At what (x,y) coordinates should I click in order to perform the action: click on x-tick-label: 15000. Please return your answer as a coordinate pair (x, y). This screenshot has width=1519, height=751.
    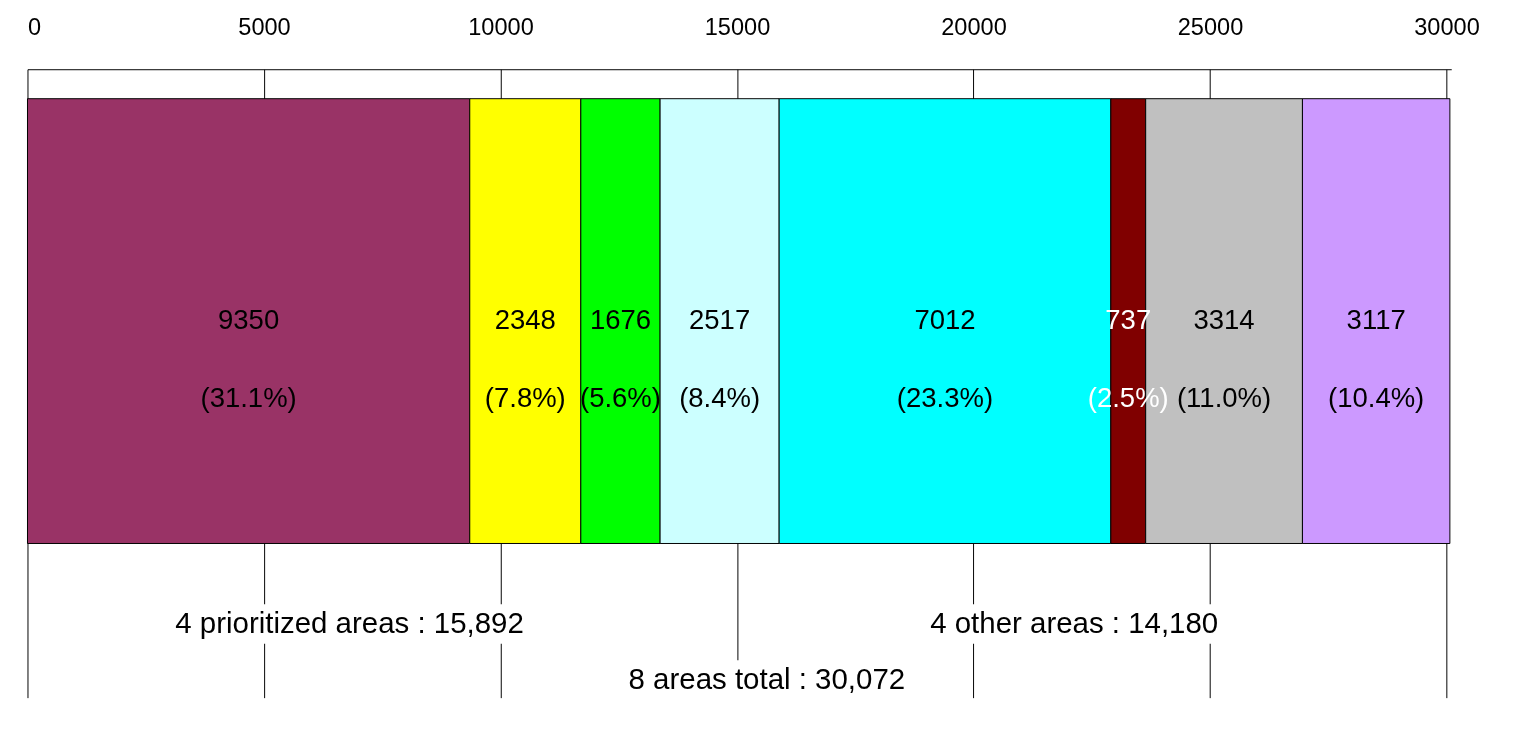
    Looking at the image, I should click on (737, 27).